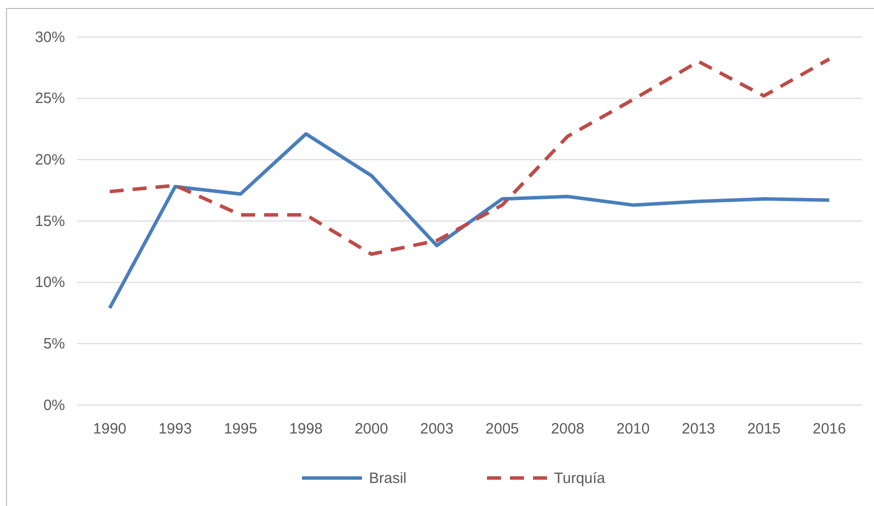  What do you see at coordinates (54, 343) in the screenshot?
I see `y-tick-label: 5%` at bounding box center [54, 343].